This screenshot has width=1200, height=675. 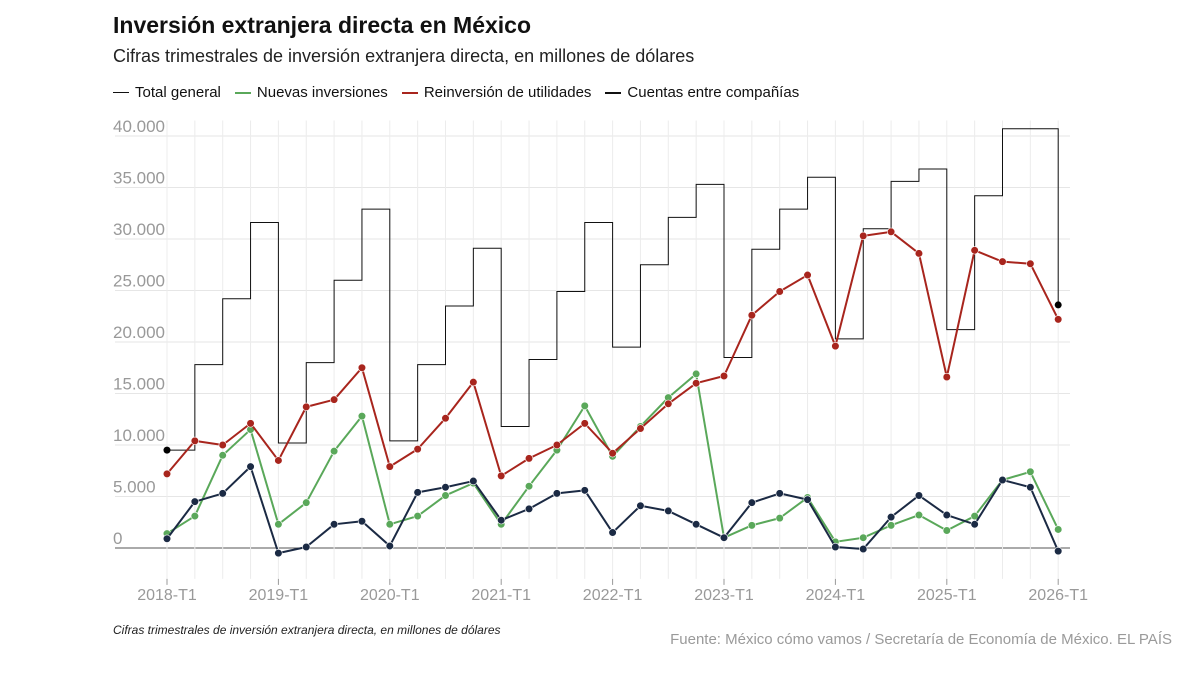 What do you see at coordinates (139, 435) in the screenshot?
I see `y-tick-label: 10.000` at bounding box center [139, 435].